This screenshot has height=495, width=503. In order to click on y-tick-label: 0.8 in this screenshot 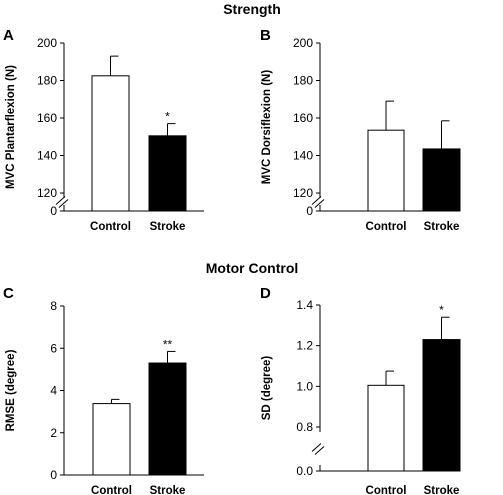, I will do `click(304, 427)`.